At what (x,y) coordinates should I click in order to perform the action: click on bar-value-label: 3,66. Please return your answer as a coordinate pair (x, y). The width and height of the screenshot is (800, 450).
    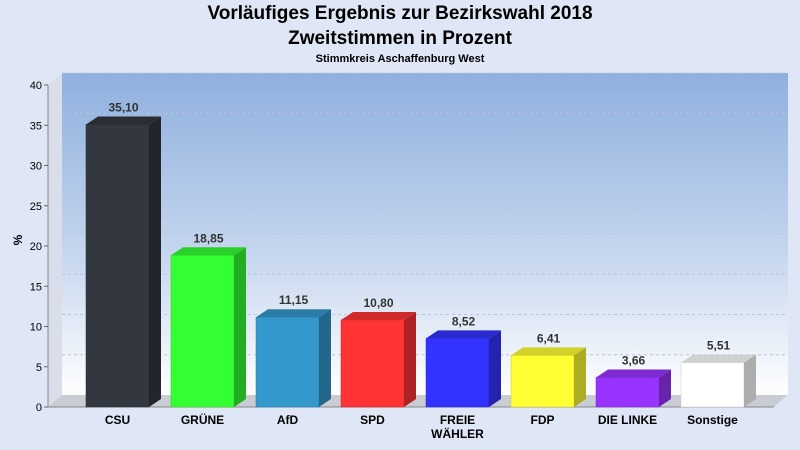
    Looking at the image, I should click on (634, 361).